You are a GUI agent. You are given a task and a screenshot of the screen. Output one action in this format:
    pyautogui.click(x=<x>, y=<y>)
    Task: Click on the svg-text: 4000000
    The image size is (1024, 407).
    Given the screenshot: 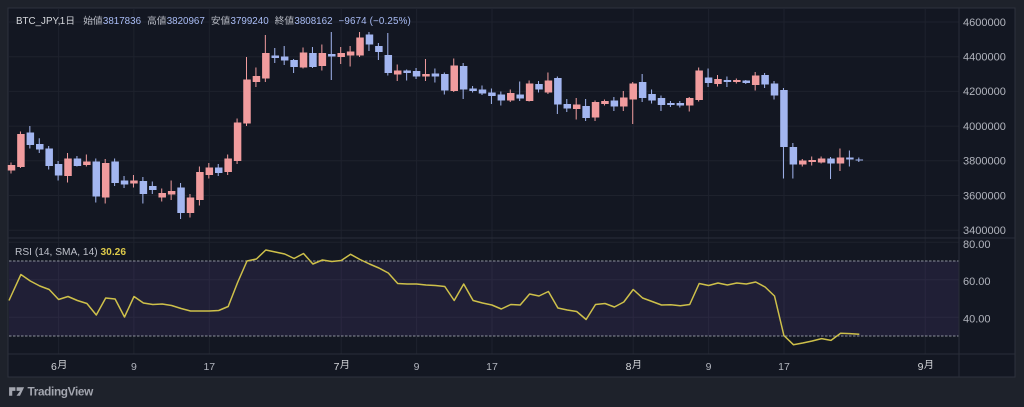 What is the action you would take?
    pyautogui.click(x=984, y=127)
    